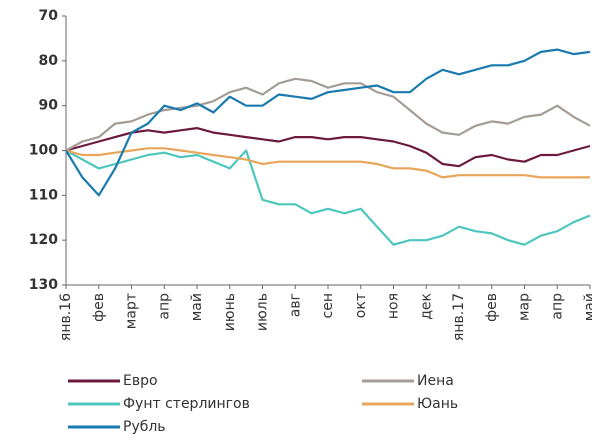 The image size is (592, 441). Describe the element at coordinates (295, 305) in the screenshot. I see `x-tick-label: авг` at that location.